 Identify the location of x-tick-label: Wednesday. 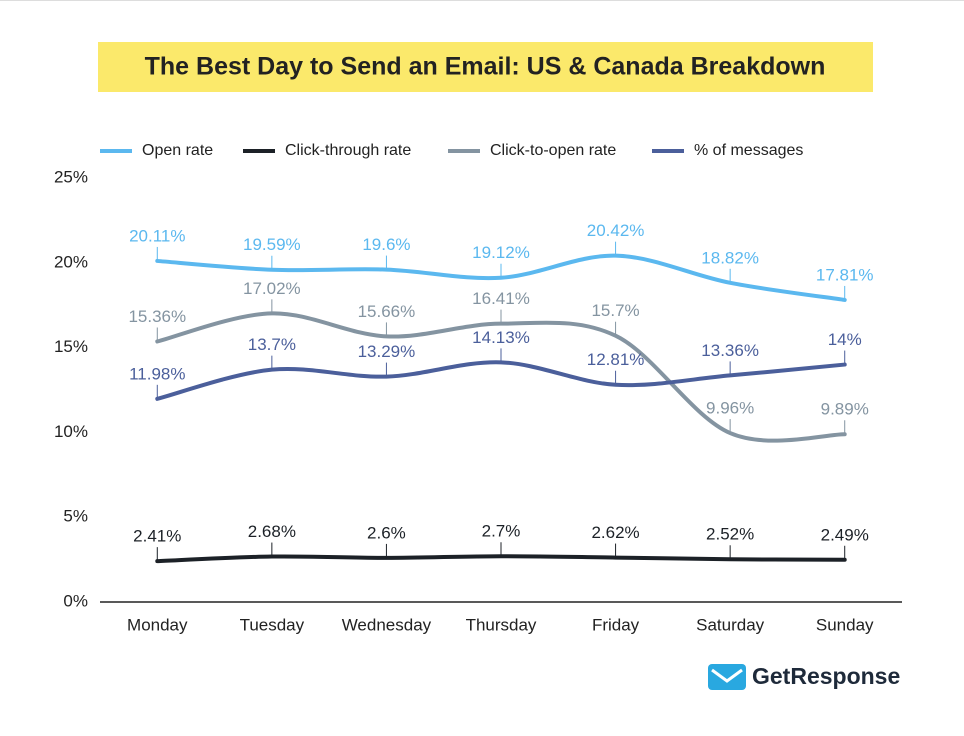
(387, 624).